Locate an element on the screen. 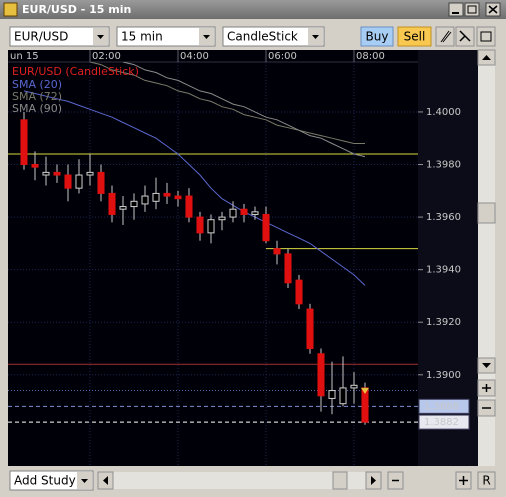  x-tick-label: 02:00 is located at coordinates (106, 56).